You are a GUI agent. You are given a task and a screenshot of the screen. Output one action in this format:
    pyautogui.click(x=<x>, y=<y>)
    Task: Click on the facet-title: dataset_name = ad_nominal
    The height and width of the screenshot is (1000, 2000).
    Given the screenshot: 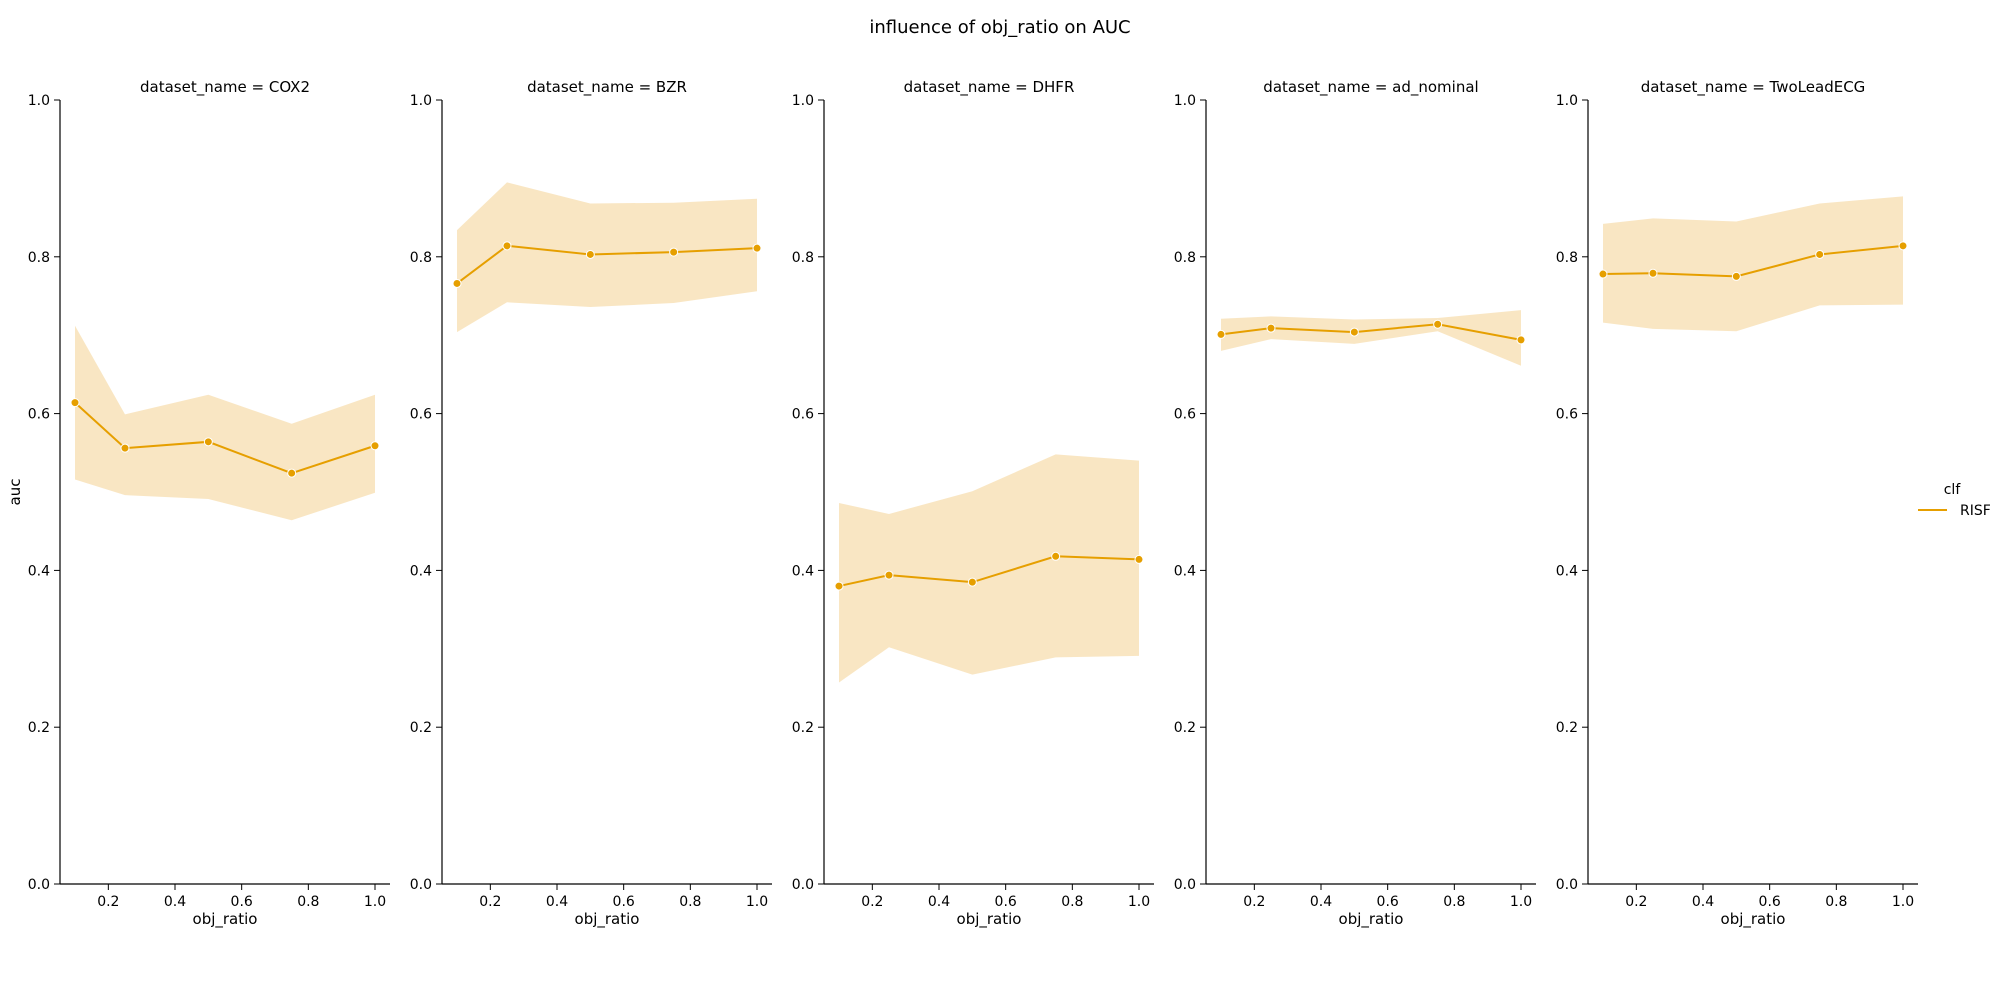 What is the action you would take?
    pyautogui.click(x=1370, y=87)
    